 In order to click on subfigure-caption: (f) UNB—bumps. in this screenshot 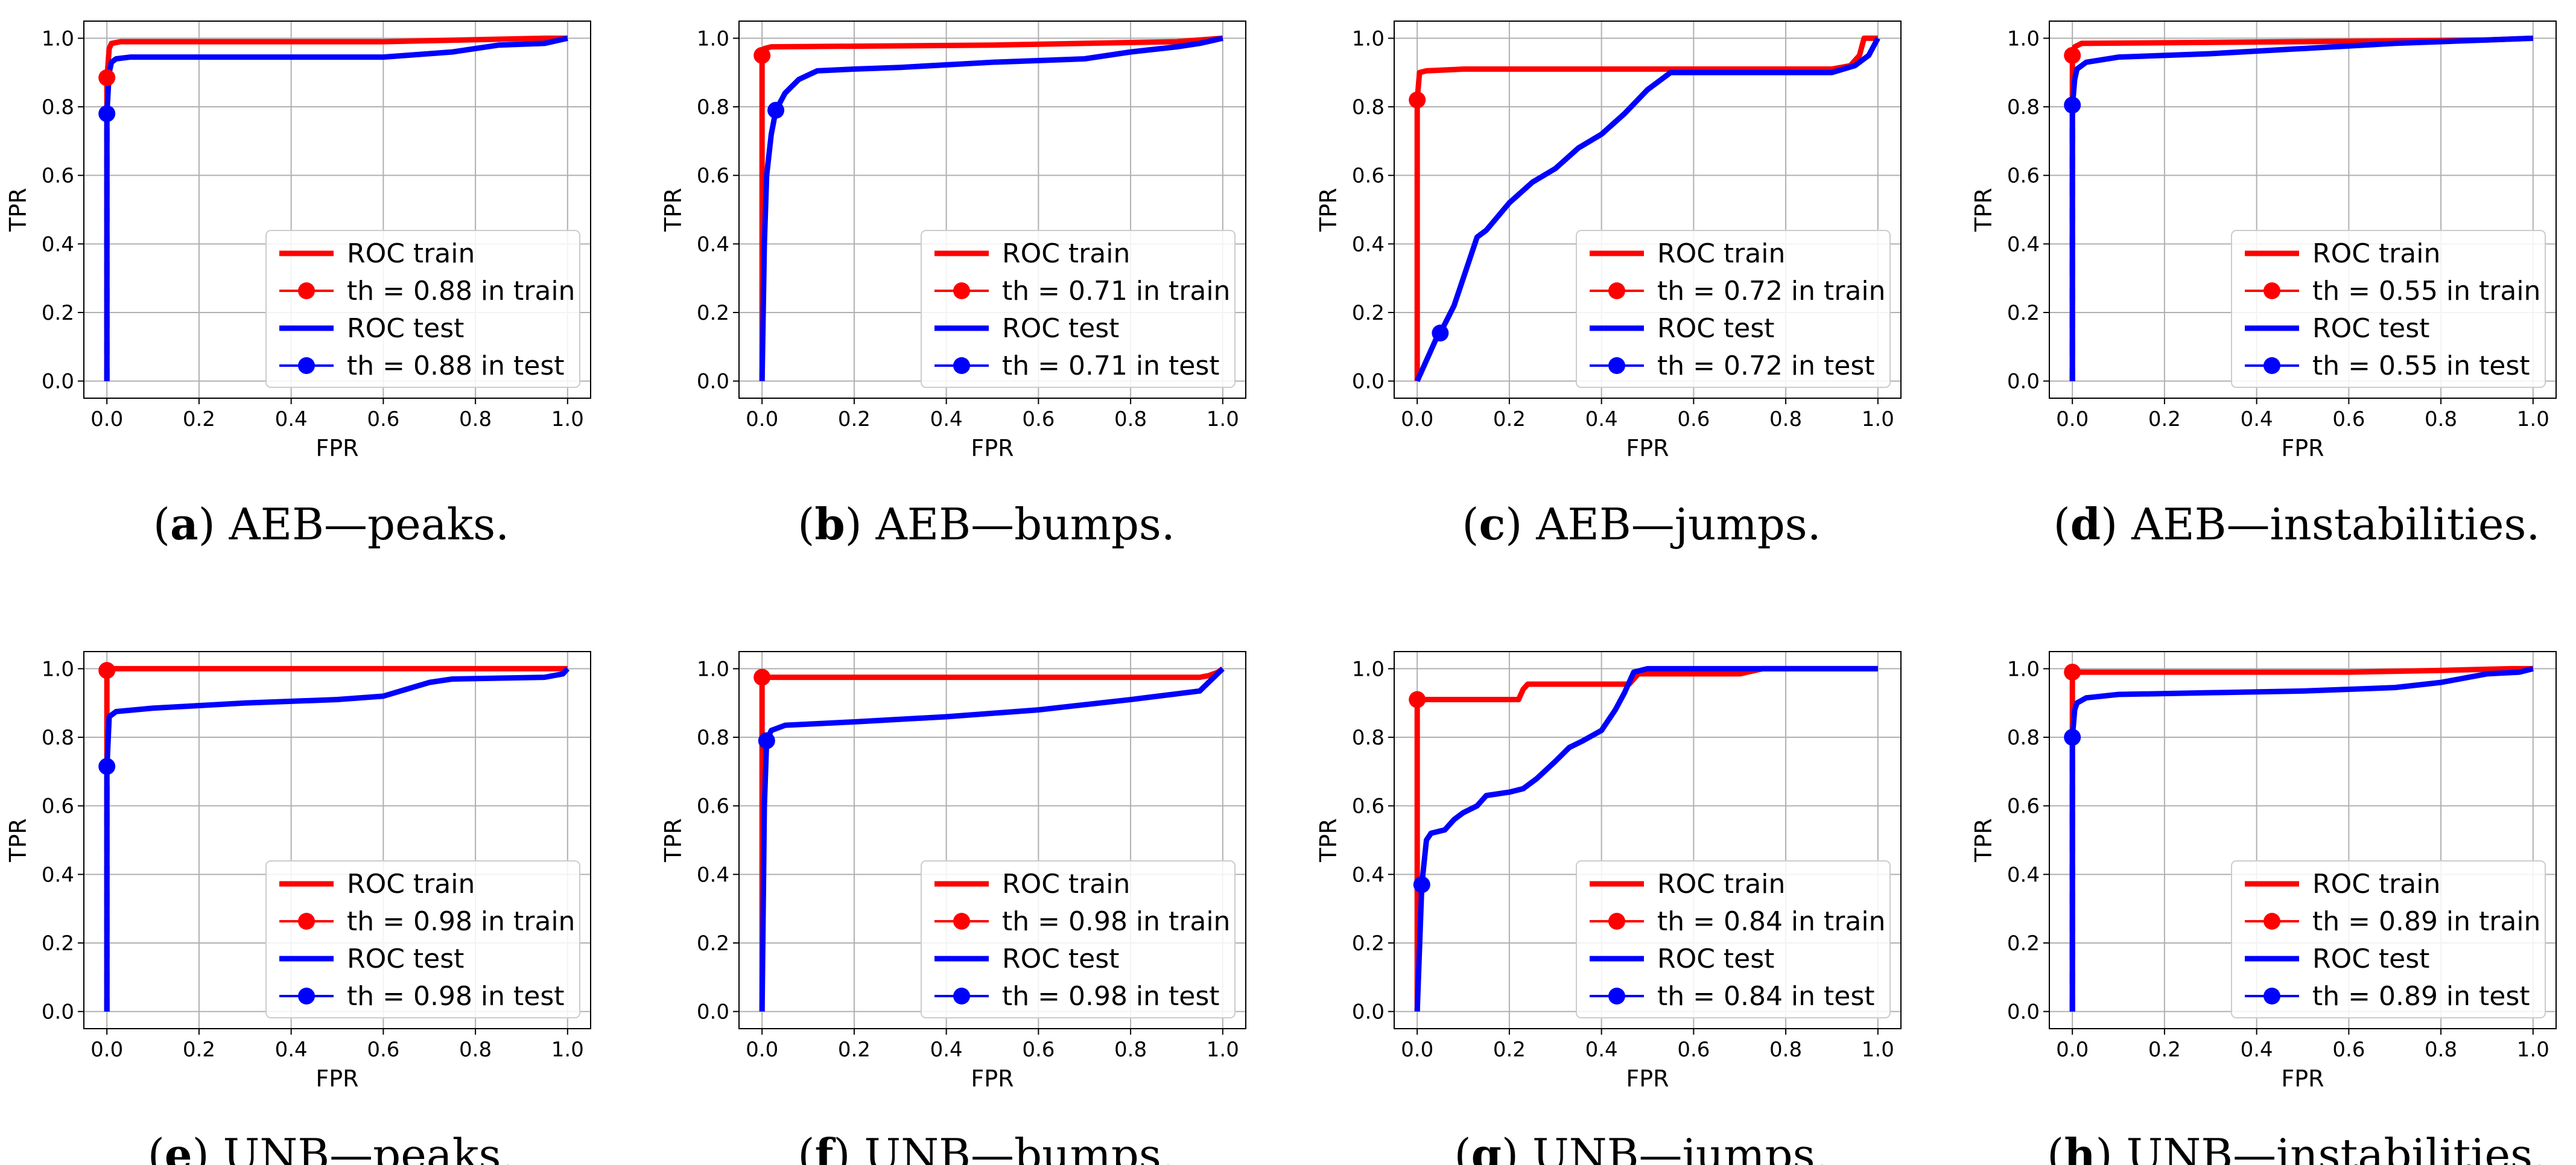, I will do `click(986, 1147)`.